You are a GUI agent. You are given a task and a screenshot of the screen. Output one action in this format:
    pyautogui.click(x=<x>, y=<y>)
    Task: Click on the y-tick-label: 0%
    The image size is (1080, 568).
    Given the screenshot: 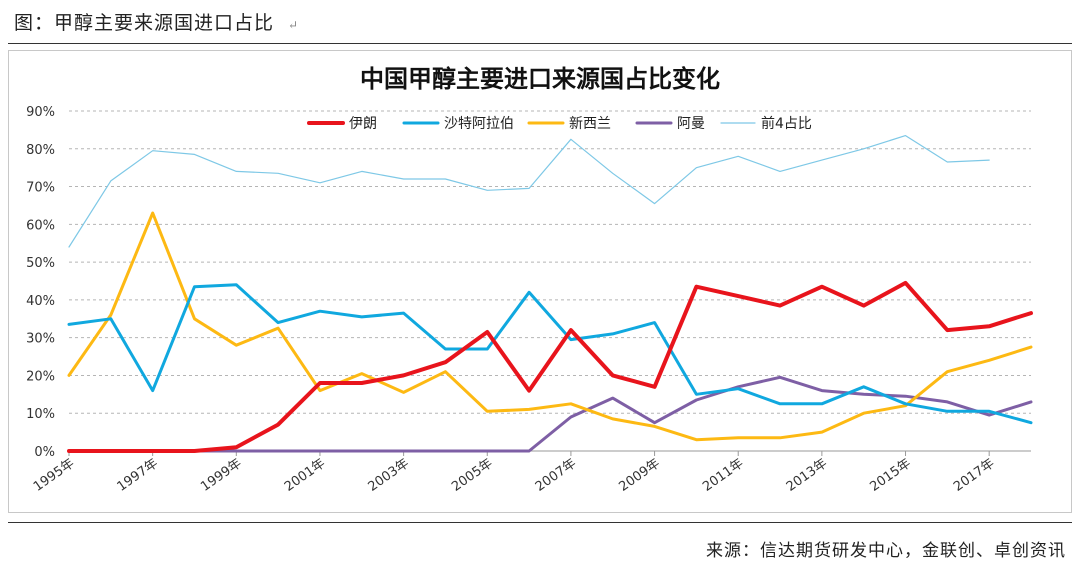 What is the action you would take?
    pyautogui.click(x=44, y=452)
    